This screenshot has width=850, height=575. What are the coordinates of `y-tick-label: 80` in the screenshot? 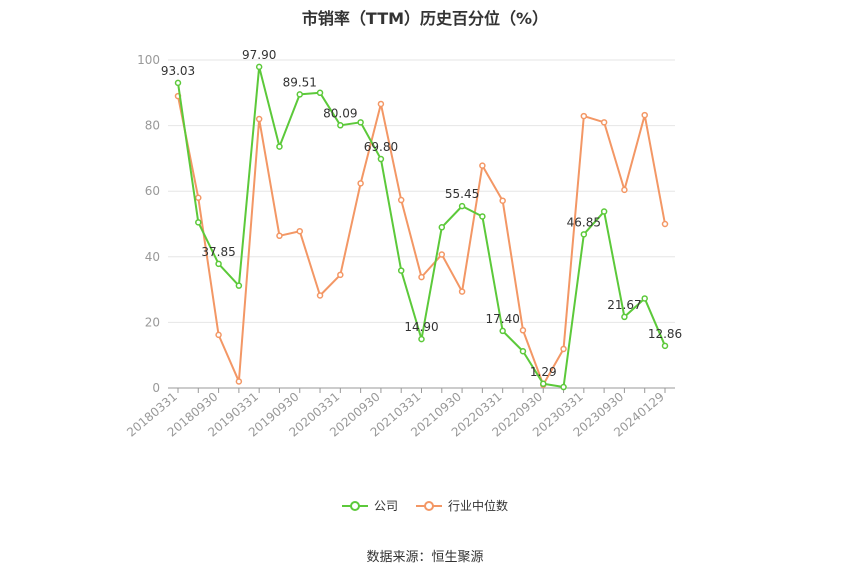 It's located at (152, 126).